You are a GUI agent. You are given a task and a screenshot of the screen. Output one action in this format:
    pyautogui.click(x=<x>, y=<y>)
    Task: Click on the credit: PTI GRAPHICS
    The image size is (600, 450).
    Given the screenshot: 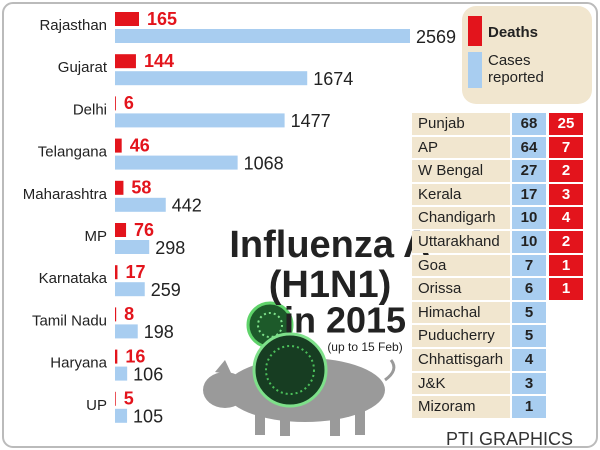 What is the action you would take?
    pyautogui.click(x=509, y=439)
    